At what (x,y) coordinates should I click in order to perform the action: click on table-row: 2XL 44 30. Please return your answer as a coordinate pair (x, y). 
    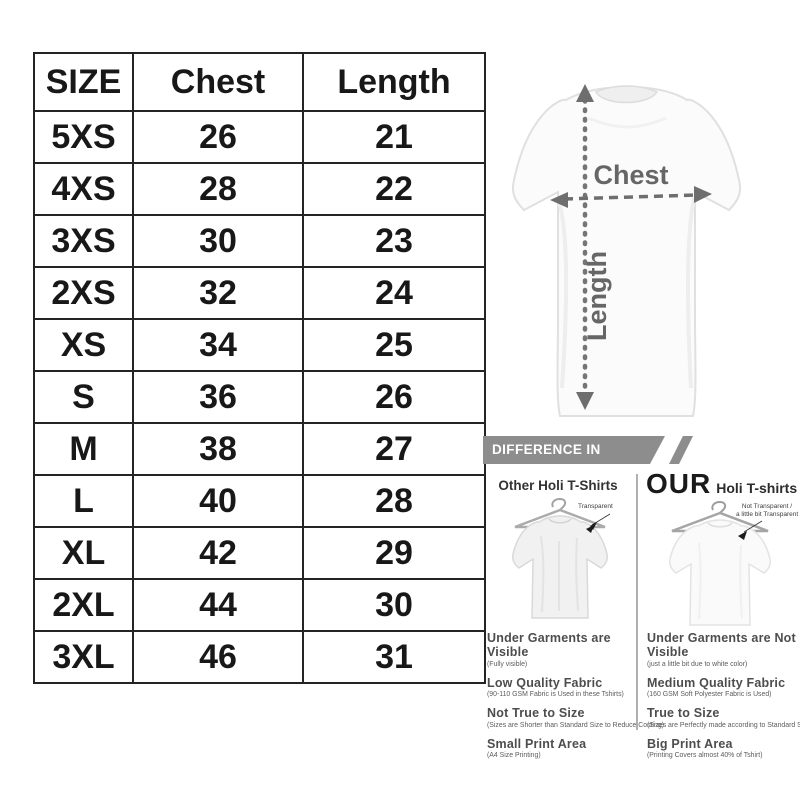
    Looking at the image, I should click on (259, 605).